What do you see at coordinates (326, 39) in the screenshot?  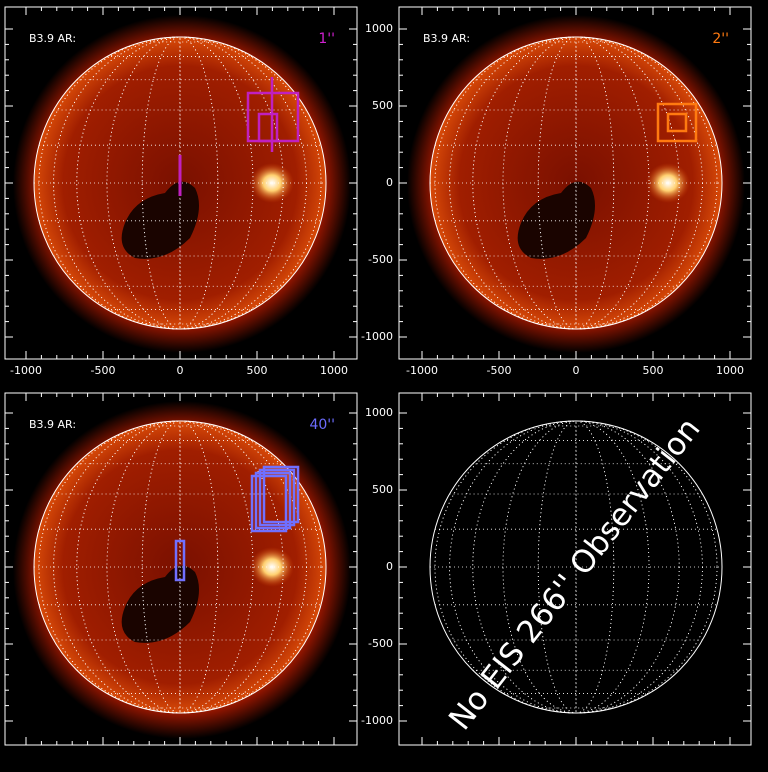 I see `resolution-tag: 1''` at bounding box center [326, 39].